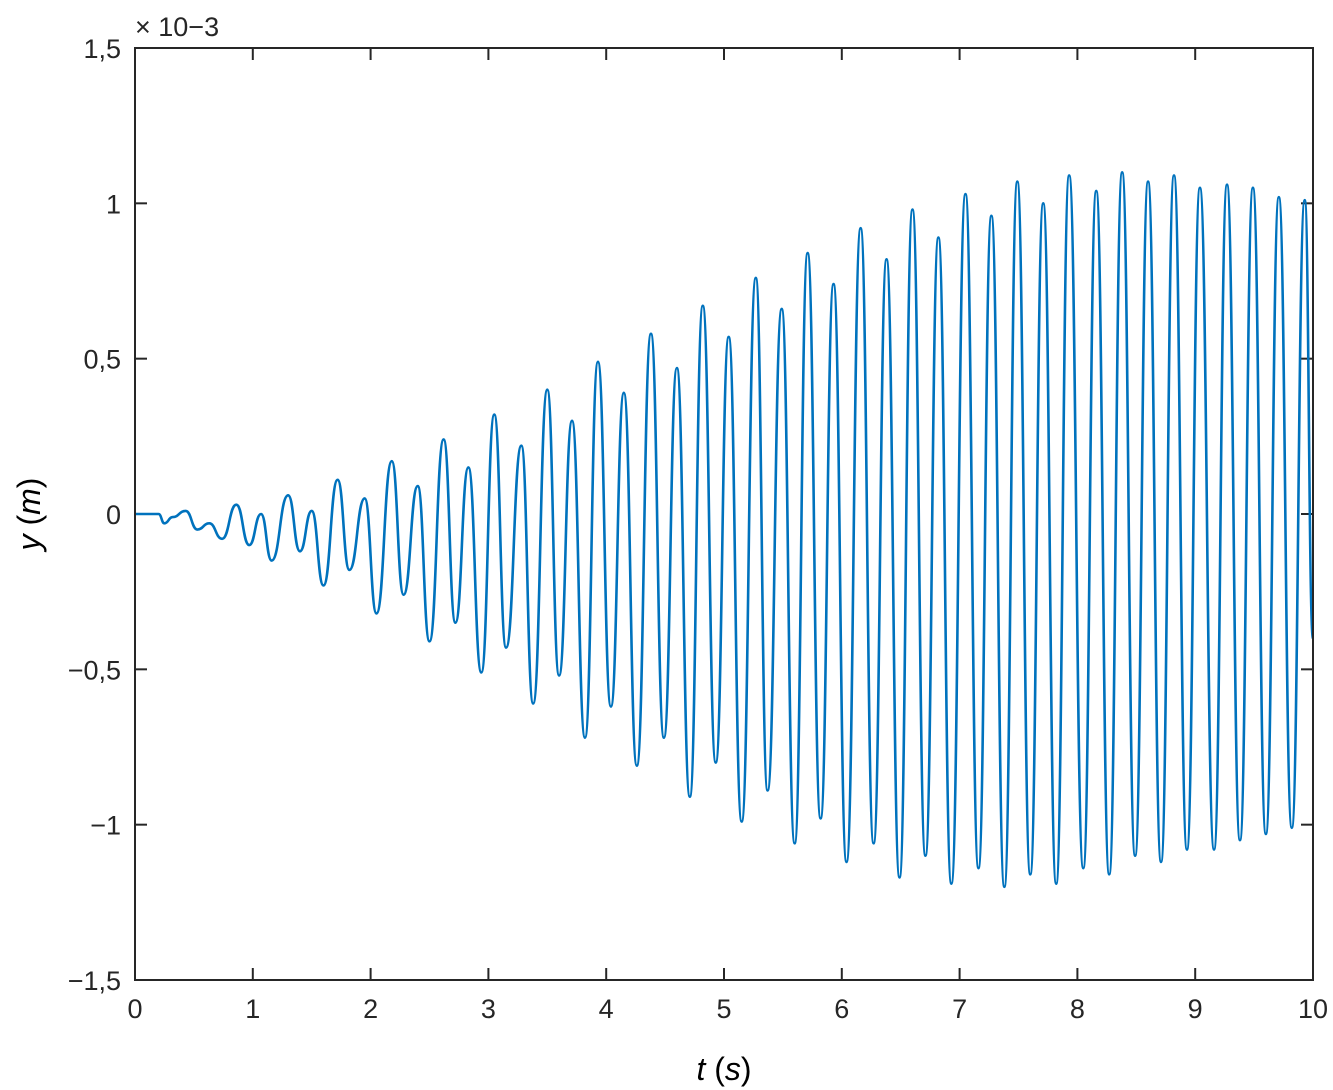 The image size is (1333, 1090). What do you see at coordinates (715, 1069) in the screenshot?
I see `x-axis-open-paren: (` at bounding box center [715, 1069].